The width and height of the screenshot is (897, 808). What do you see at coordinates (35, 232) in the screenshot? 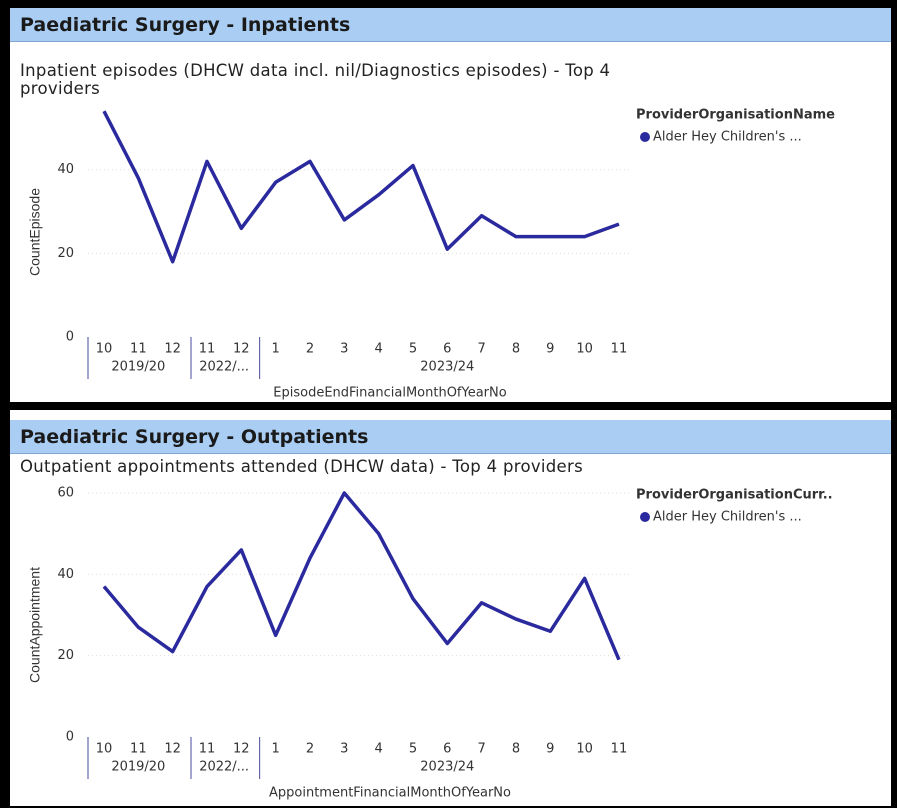
I see `y-axis-label: CountEpisode` at bounding box center [35, 232].